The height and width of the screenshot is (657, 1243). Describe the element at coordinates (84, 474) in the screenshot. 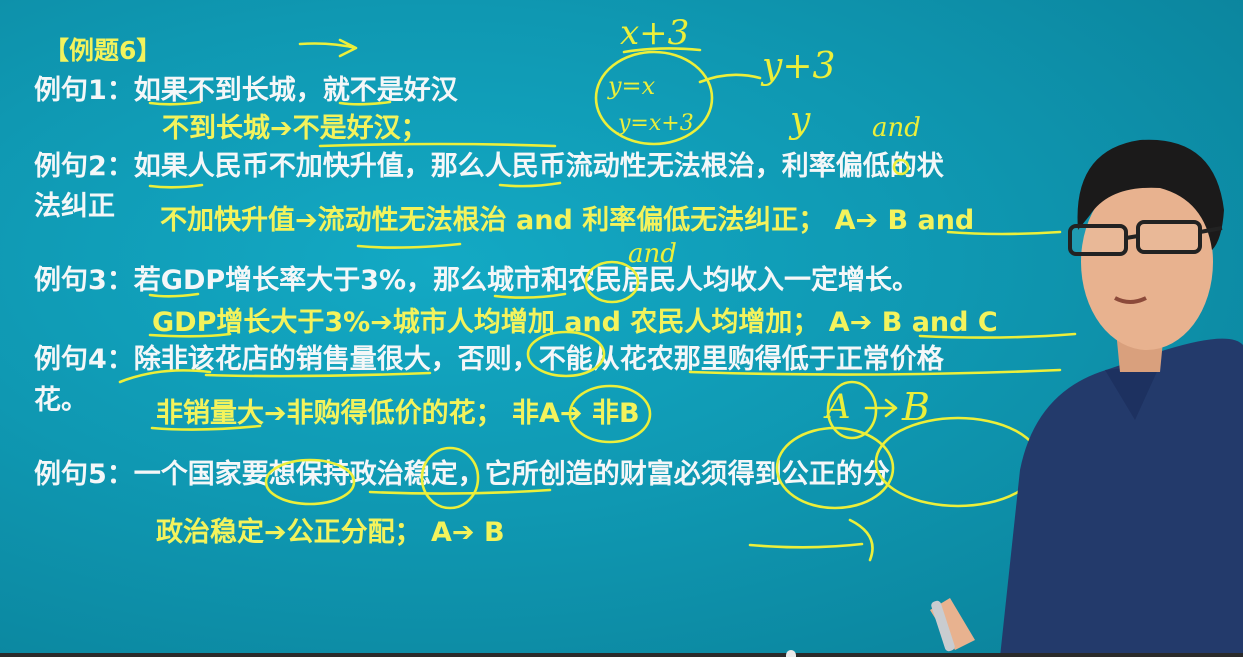

I see `example-5-label: 例句5：` at that location.